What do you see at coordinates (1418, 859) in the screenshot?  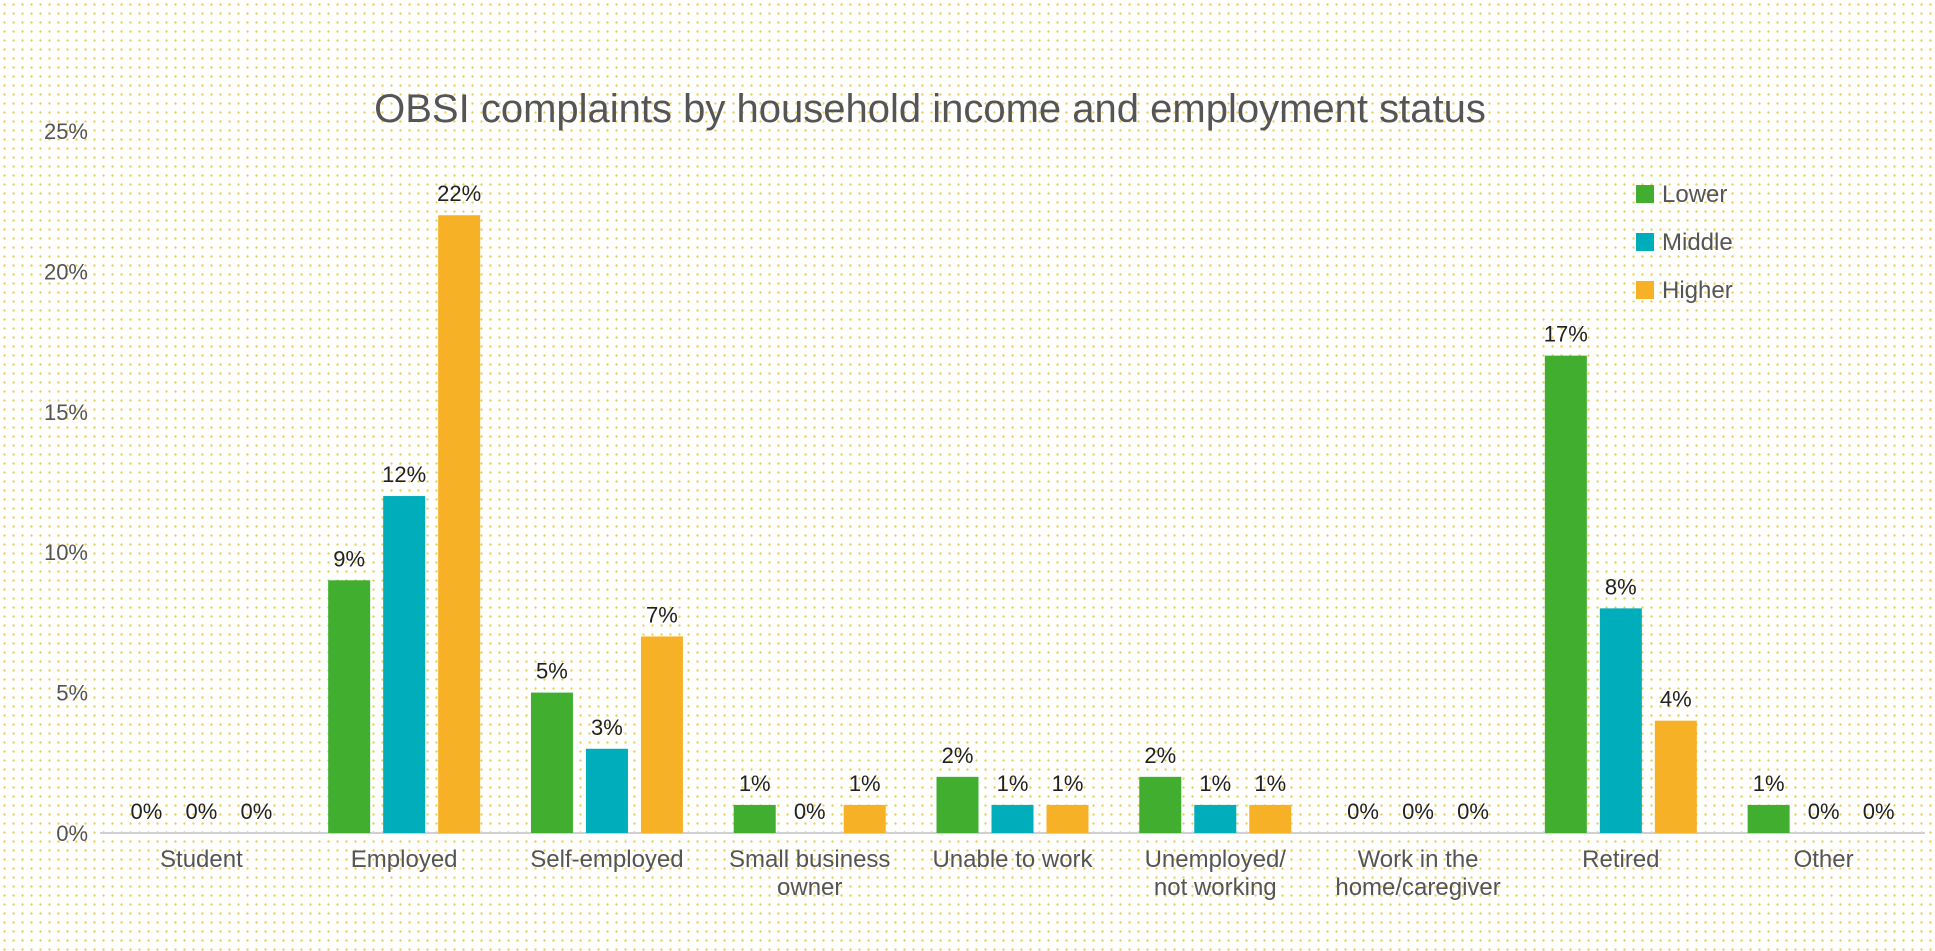 I see `x-tick-label: Work in the` at bounding box center [1418, 859].